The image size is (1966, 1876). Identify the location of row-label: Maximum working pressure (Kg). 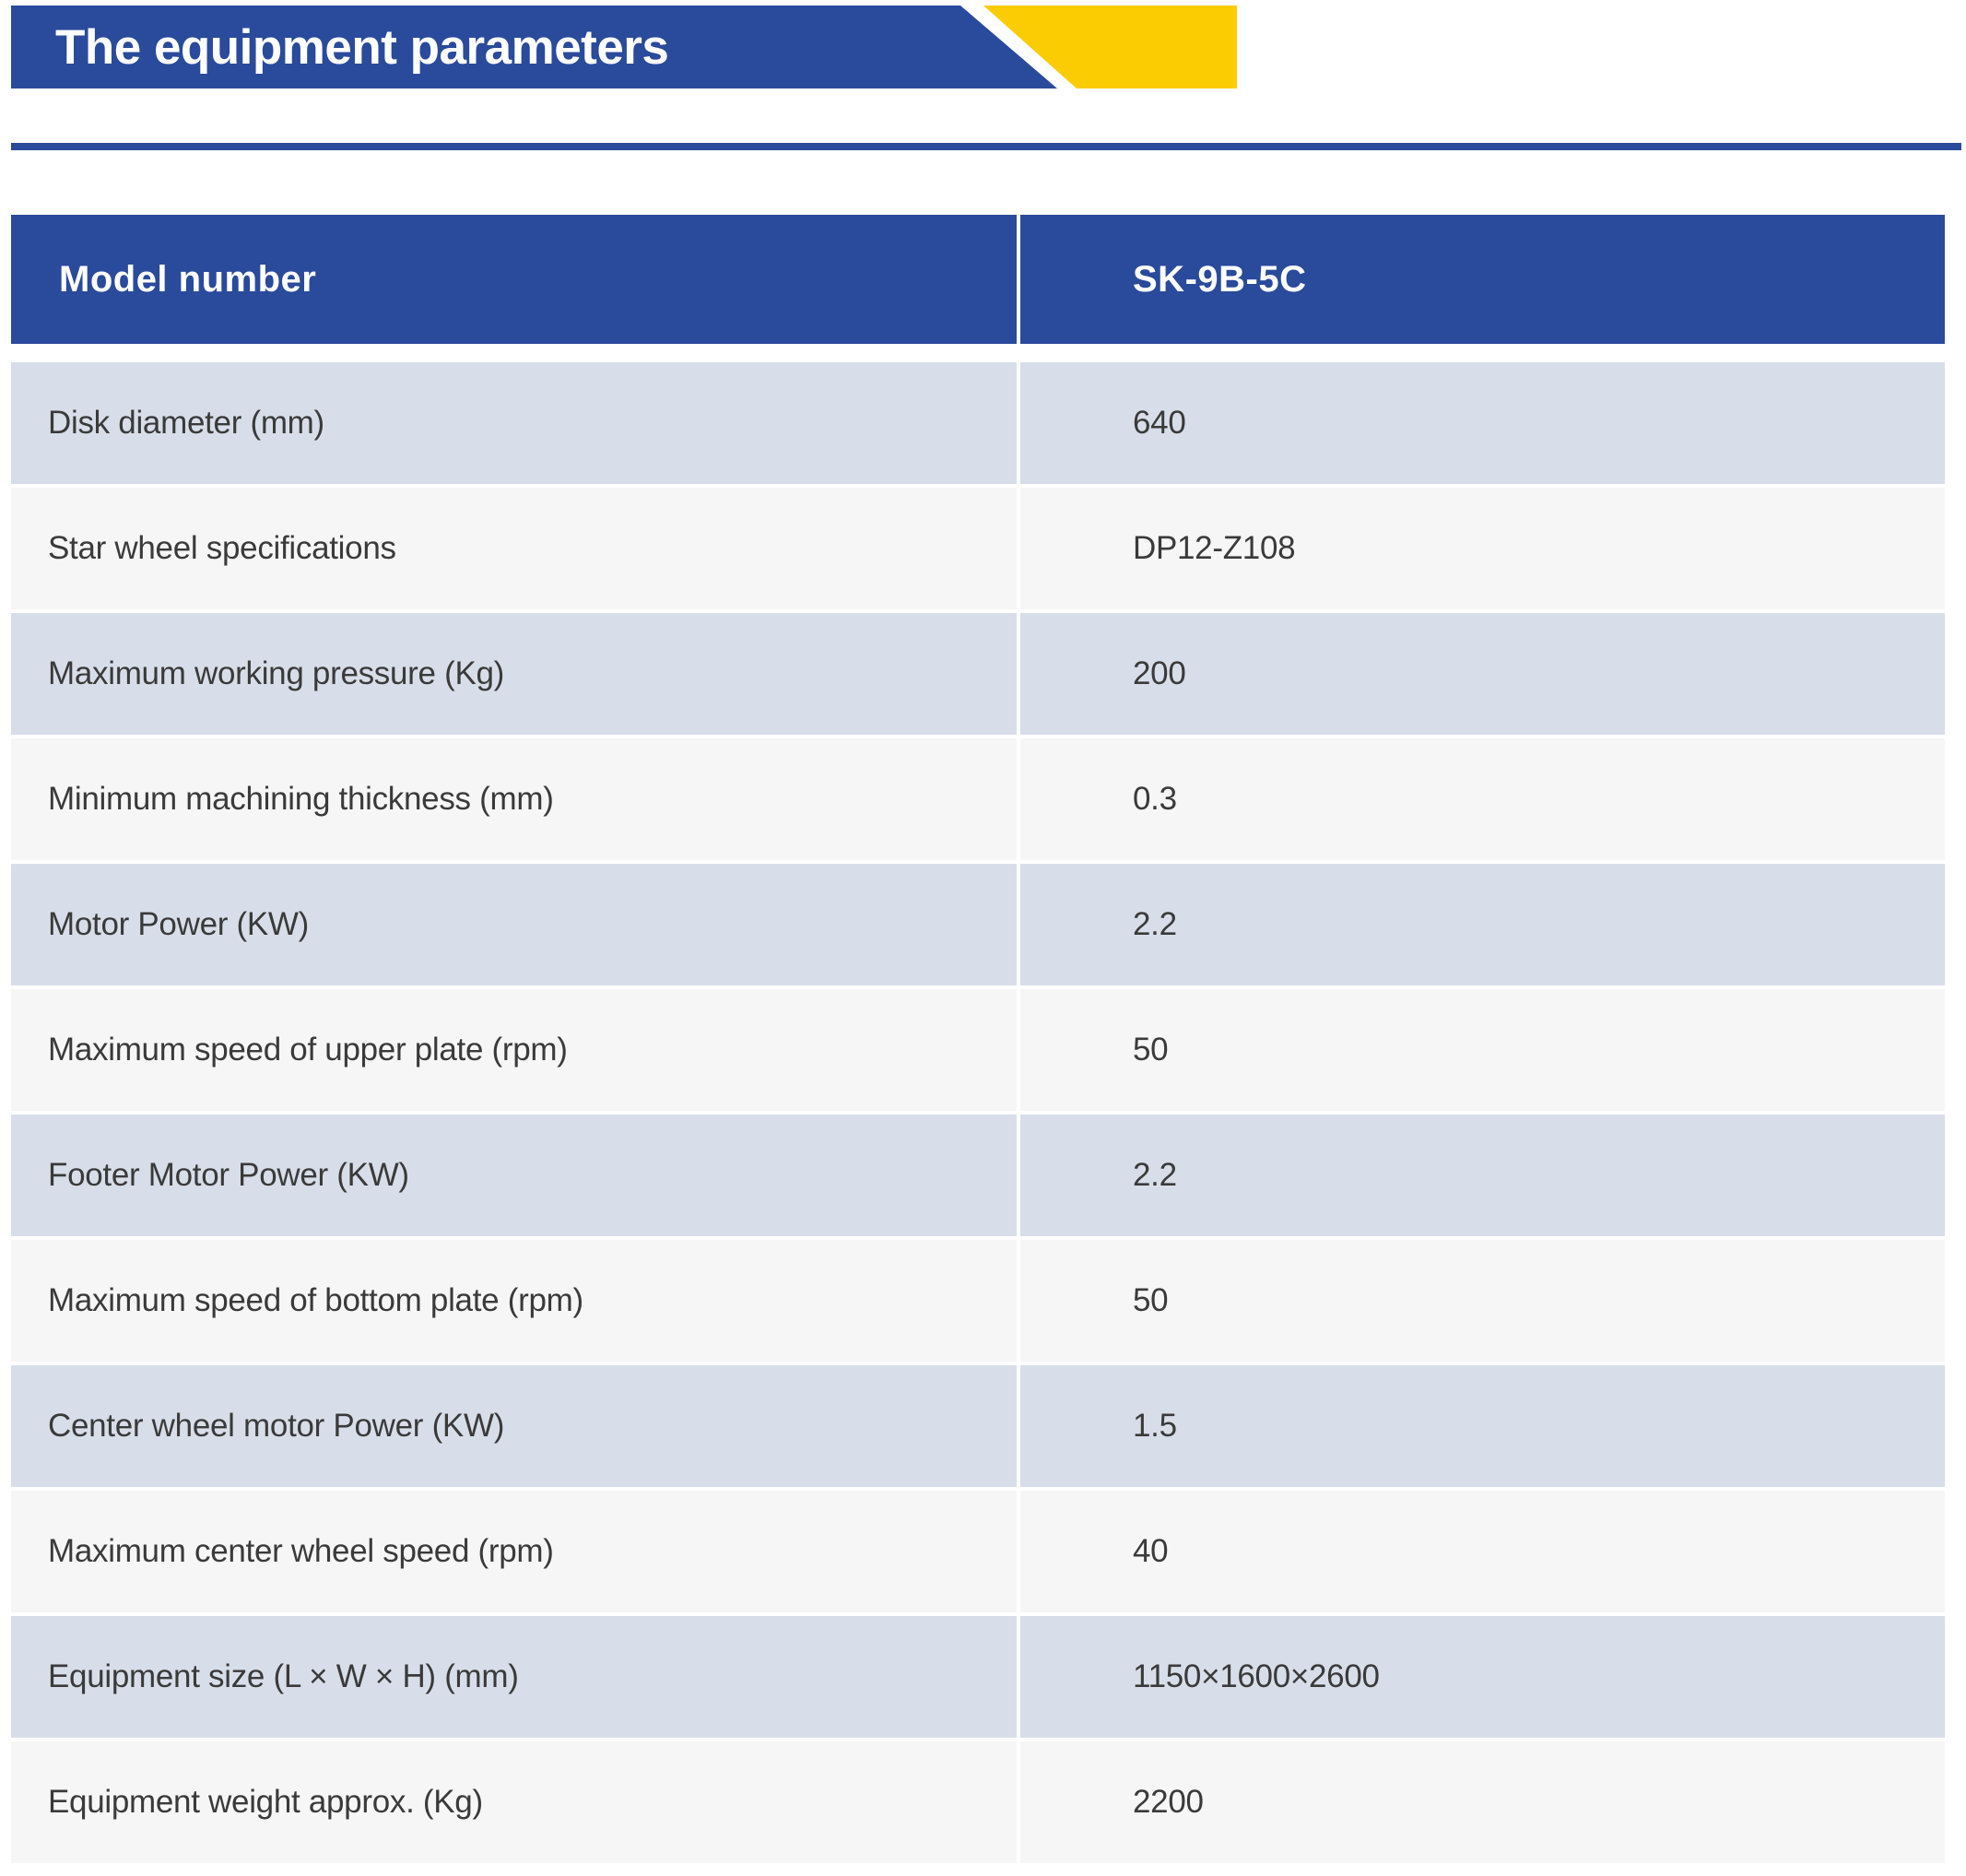
(276, 673).